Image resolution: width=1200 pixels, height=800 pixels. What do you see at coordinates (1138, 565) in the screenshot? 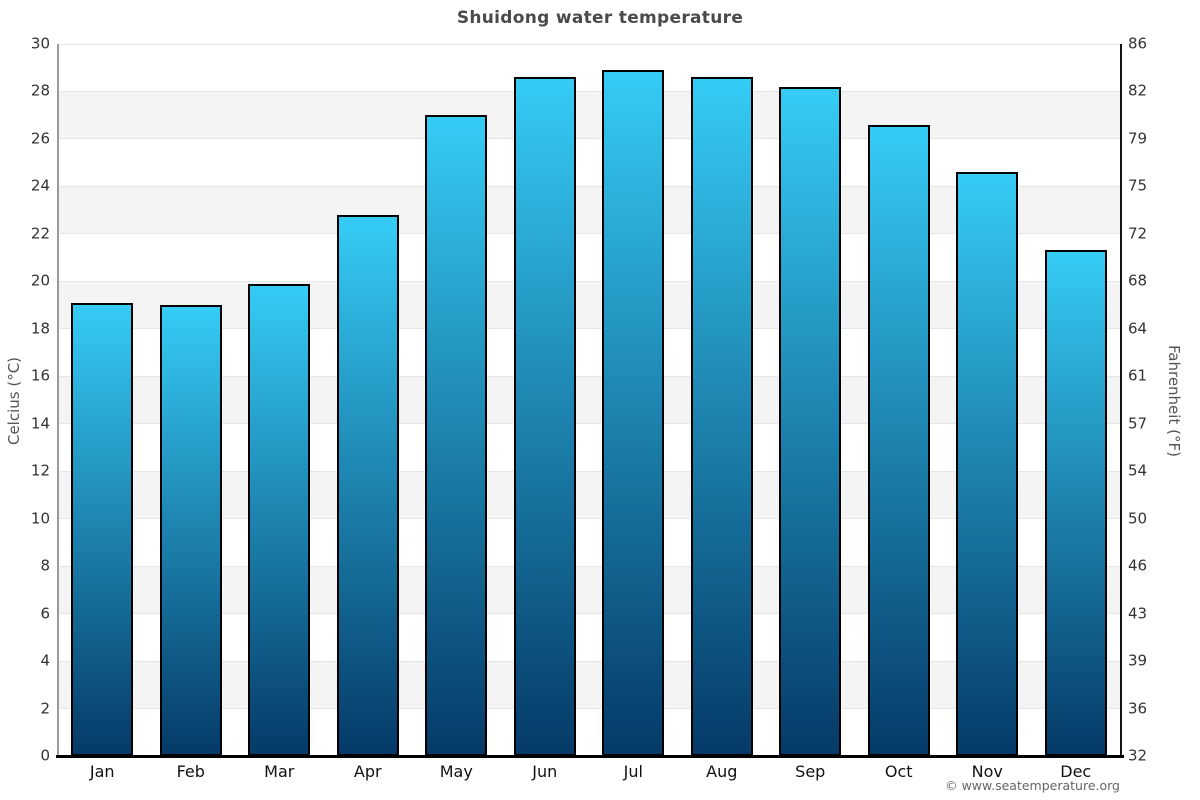
I see `y-tick-label-fahrenheit: 46` at bounding box center [1138, 565].